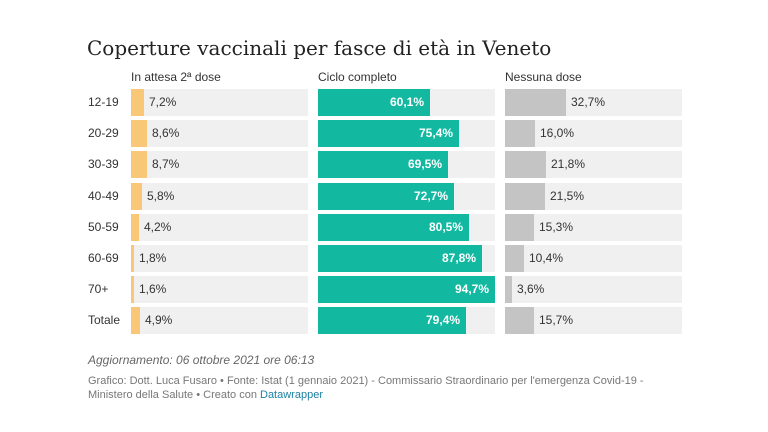  I want to click on bar-track: 8,7%, so click(219, 164).